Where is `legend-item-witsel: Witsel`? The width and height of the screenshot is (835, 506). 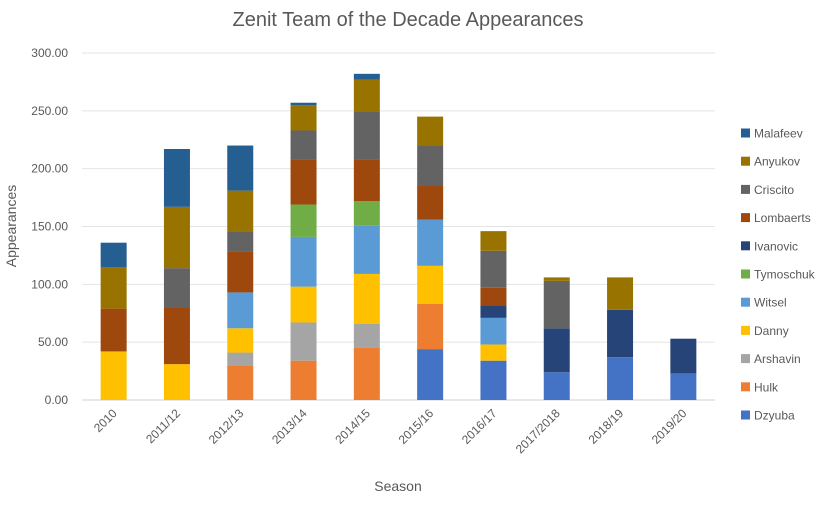 legend-item-witsel: Witsel is located at coordinates (764, 303).